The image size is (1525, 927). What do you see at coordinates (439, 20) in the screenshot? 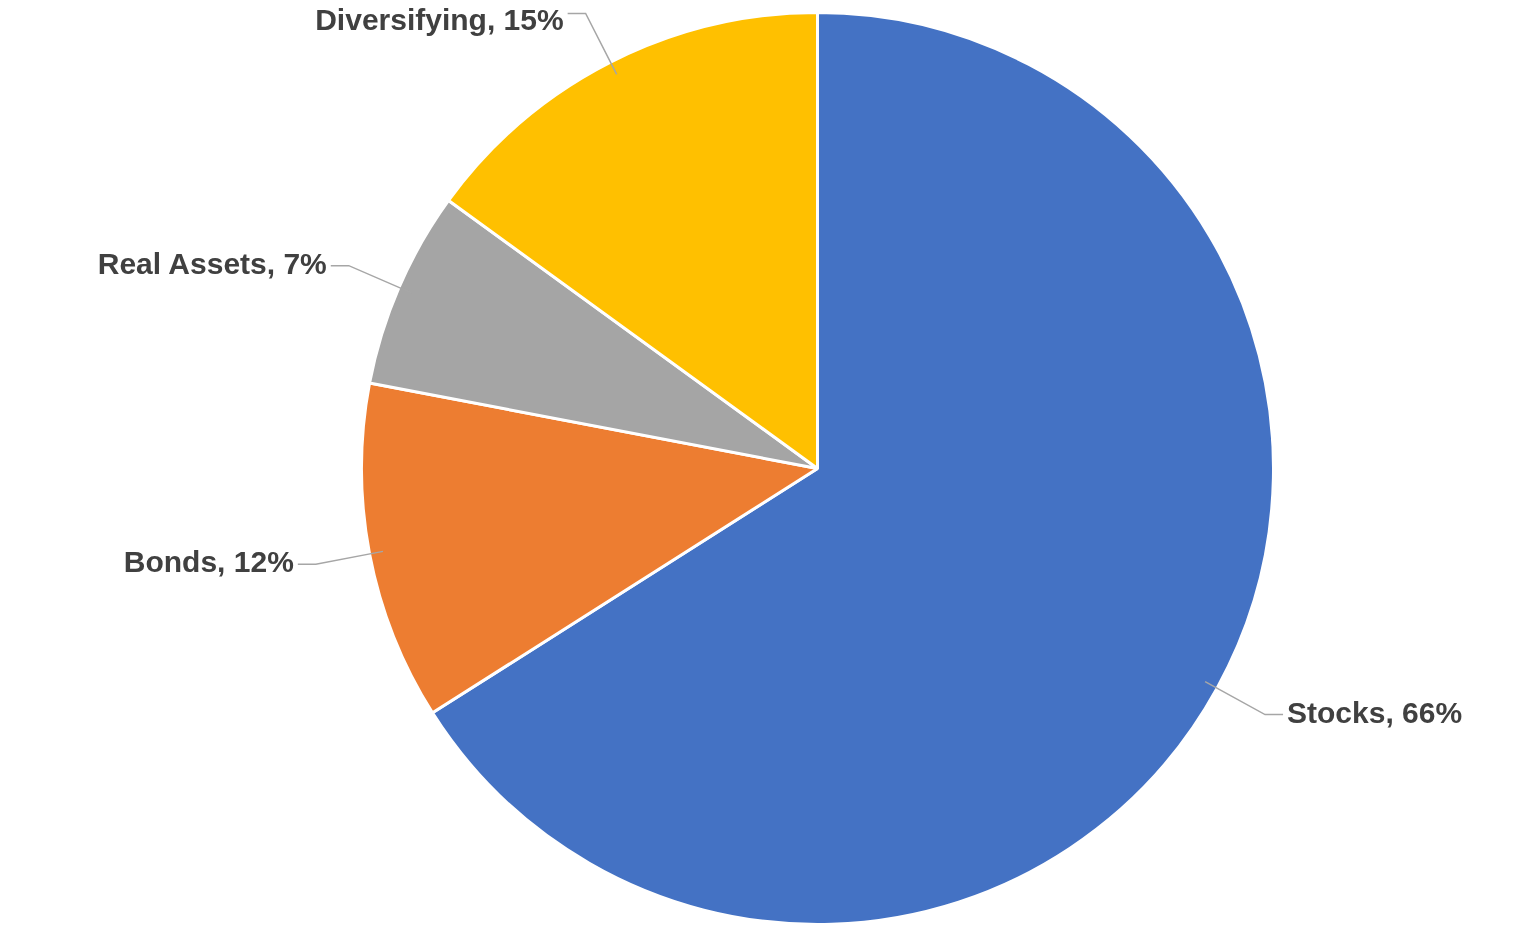
I see `slice-label: Diversifying, 15%` at bounding box center [439, 20].